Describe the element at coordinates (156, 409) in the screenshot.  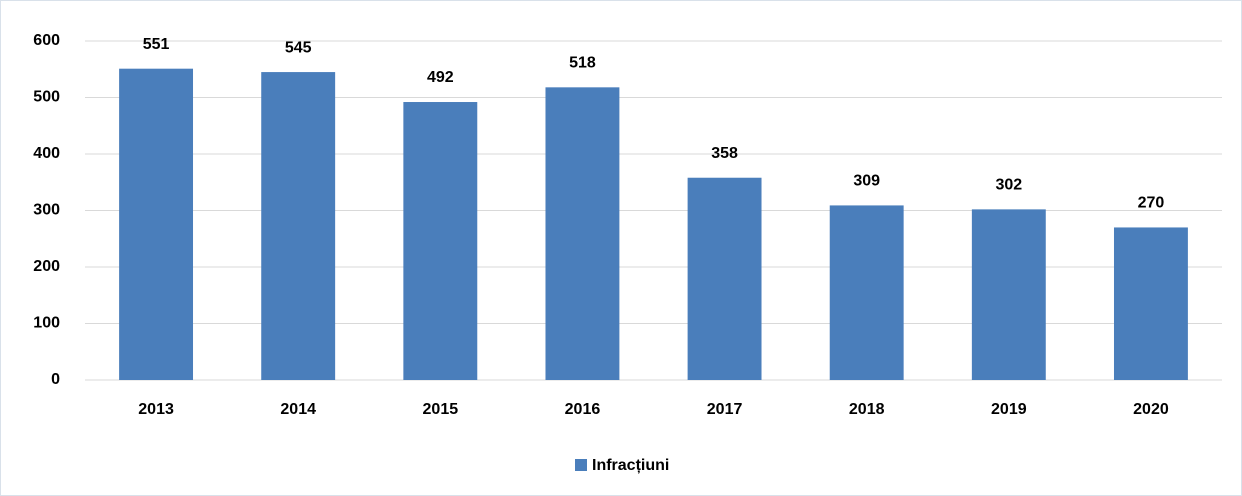
I see `x-tick-label: 2013` at that location.